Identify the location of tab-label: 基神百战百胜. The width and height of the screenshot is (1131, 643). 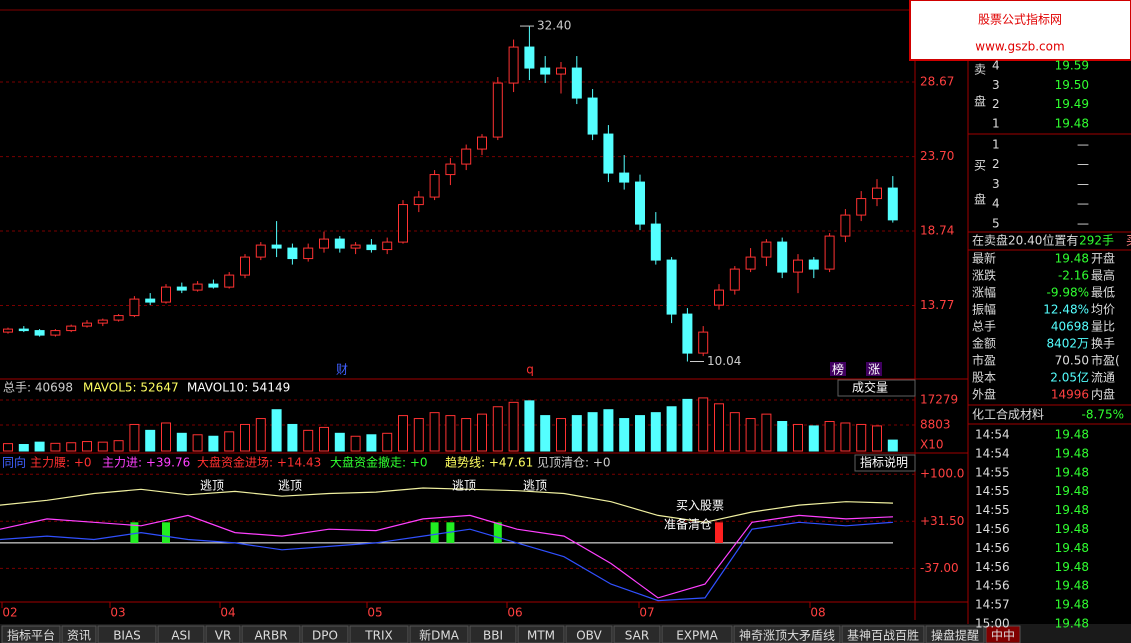
(883, 635).